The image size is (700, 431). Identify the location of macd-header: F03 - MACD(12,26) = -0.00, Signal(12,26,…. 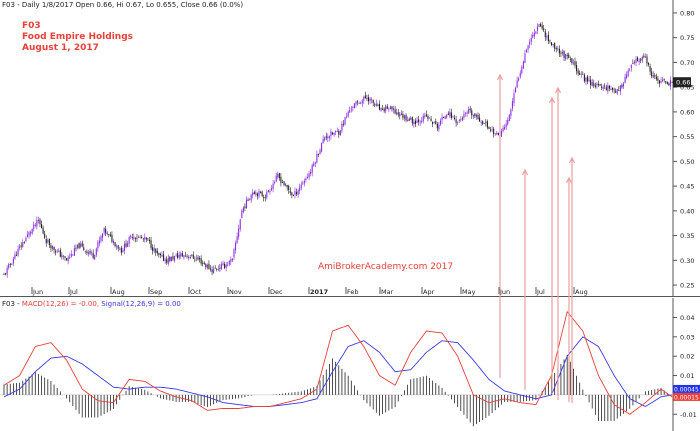
(91, 304).